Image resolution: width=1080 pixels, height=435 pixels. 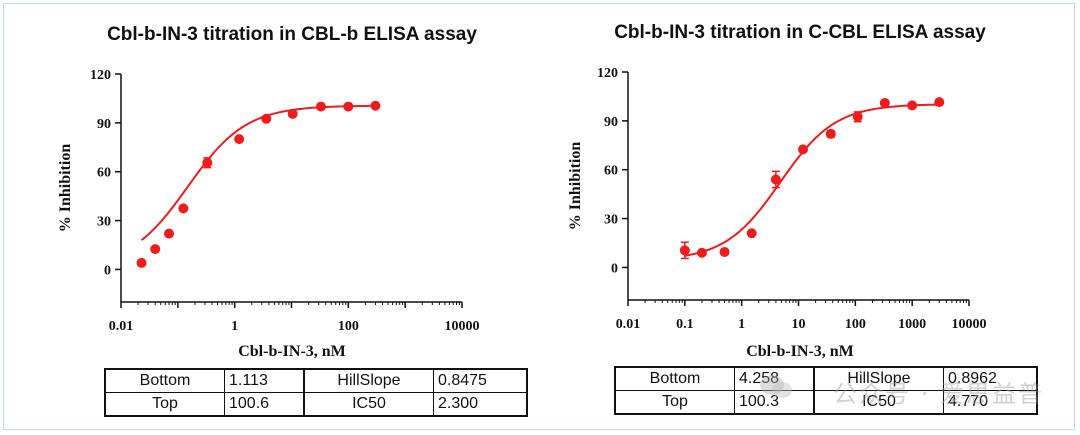 I want to click on param-value: 0.8475, so click(x=480, y=380).